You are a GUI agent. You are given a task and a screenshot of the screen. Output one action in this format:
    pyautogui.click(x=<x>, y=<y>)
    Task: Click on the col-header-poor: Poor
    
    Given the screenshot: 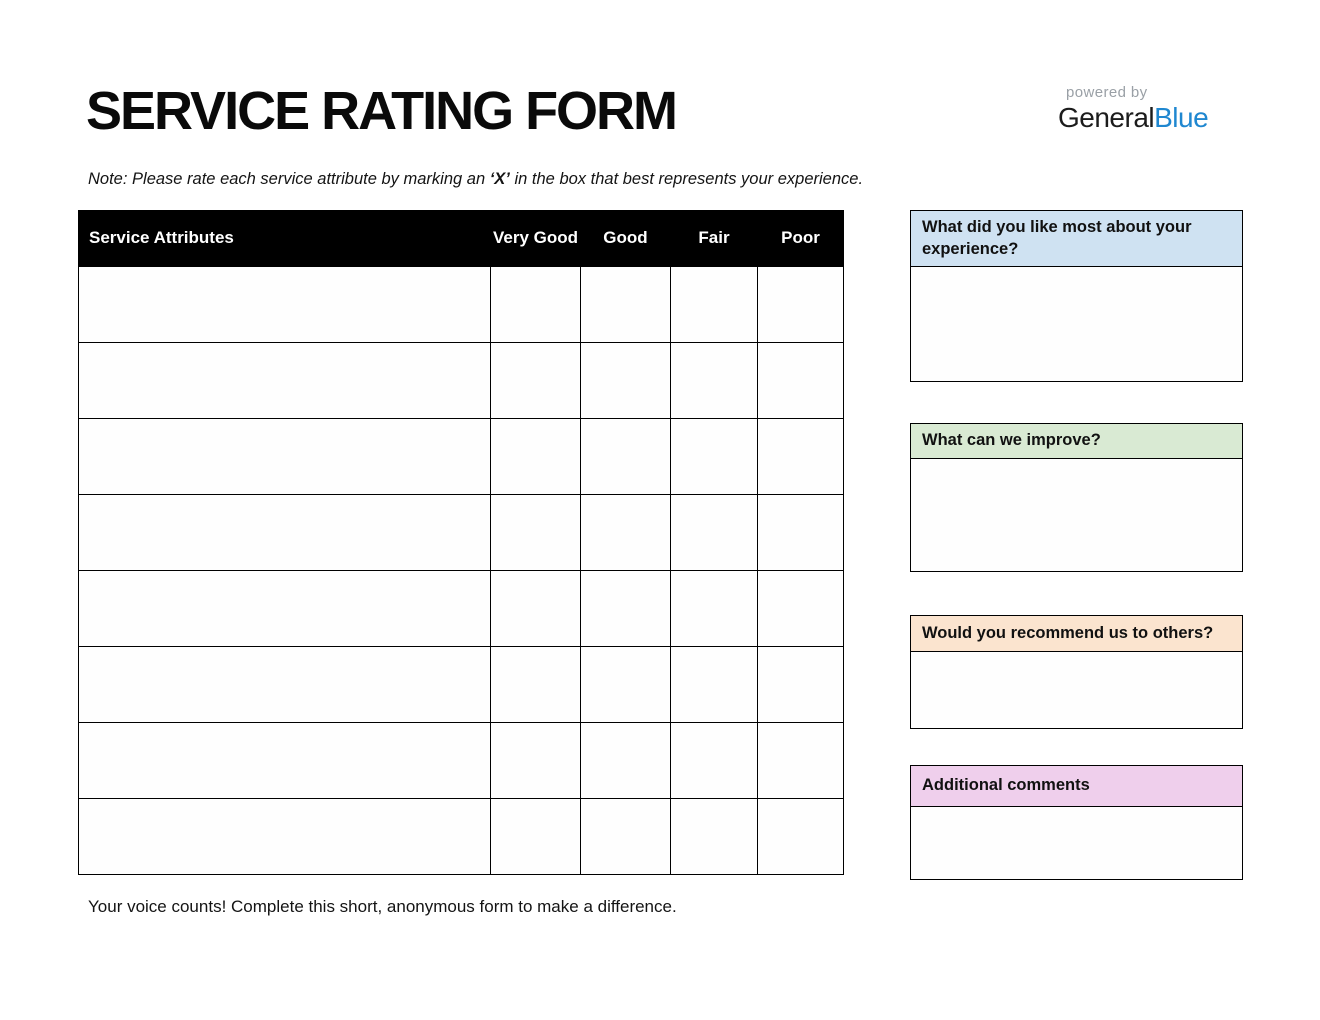 What is the action you would take?
    pyautogui.click(x=800, y=238)
    